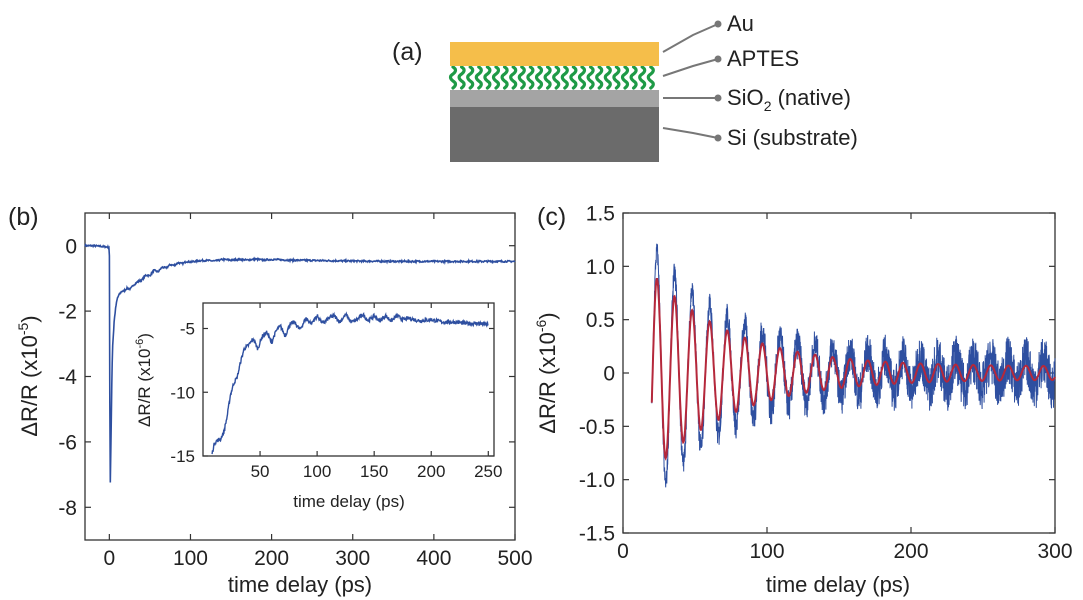  I want to click on inset-b-ticks: 50 100 150 200 250 -5 -10 -15, so click(336, 392).